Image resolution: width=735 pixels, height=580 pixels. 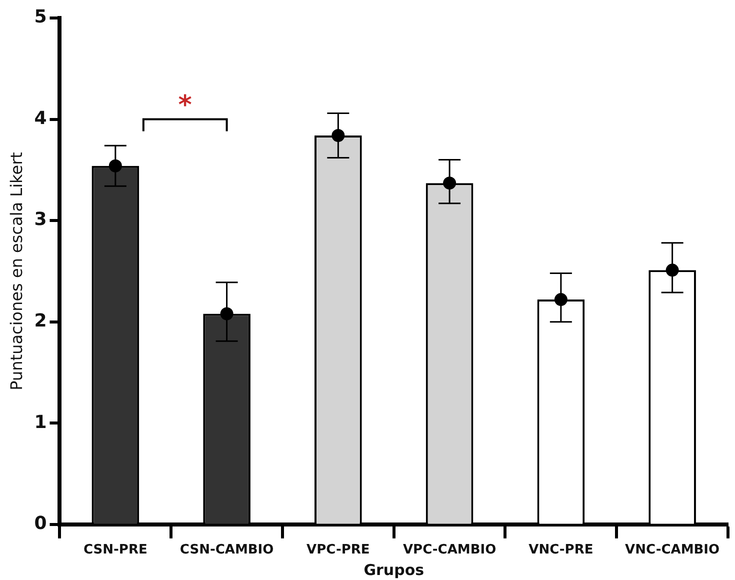 What do you see at coordinates (394, 569) in the screenshot?
I see `x-axis-title: Grupos` at bounding box center [394, 569].